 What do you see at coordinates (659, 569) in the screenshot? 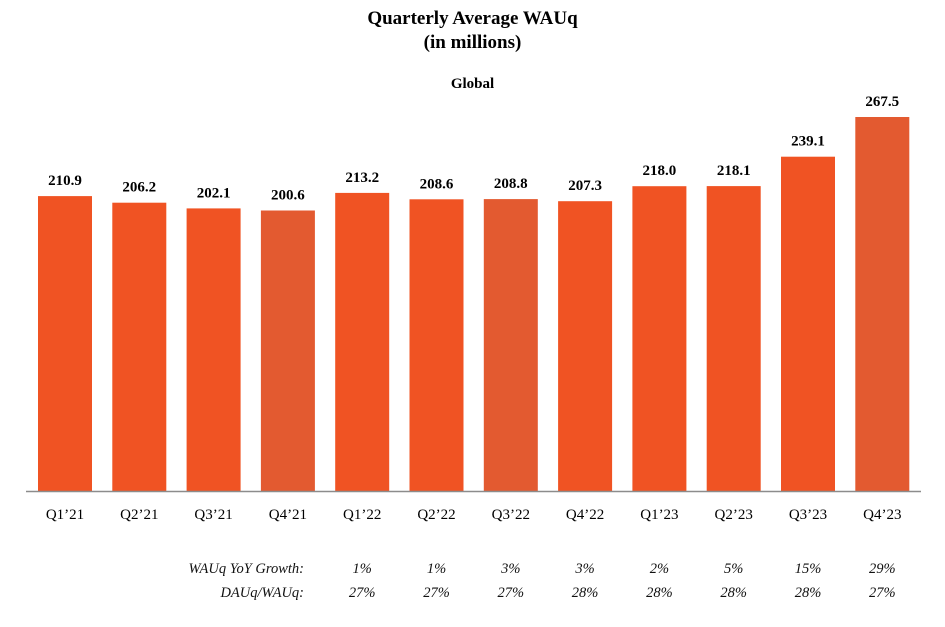
I see `table-cell-0-4: 2%` at bounding box center [659, 569].